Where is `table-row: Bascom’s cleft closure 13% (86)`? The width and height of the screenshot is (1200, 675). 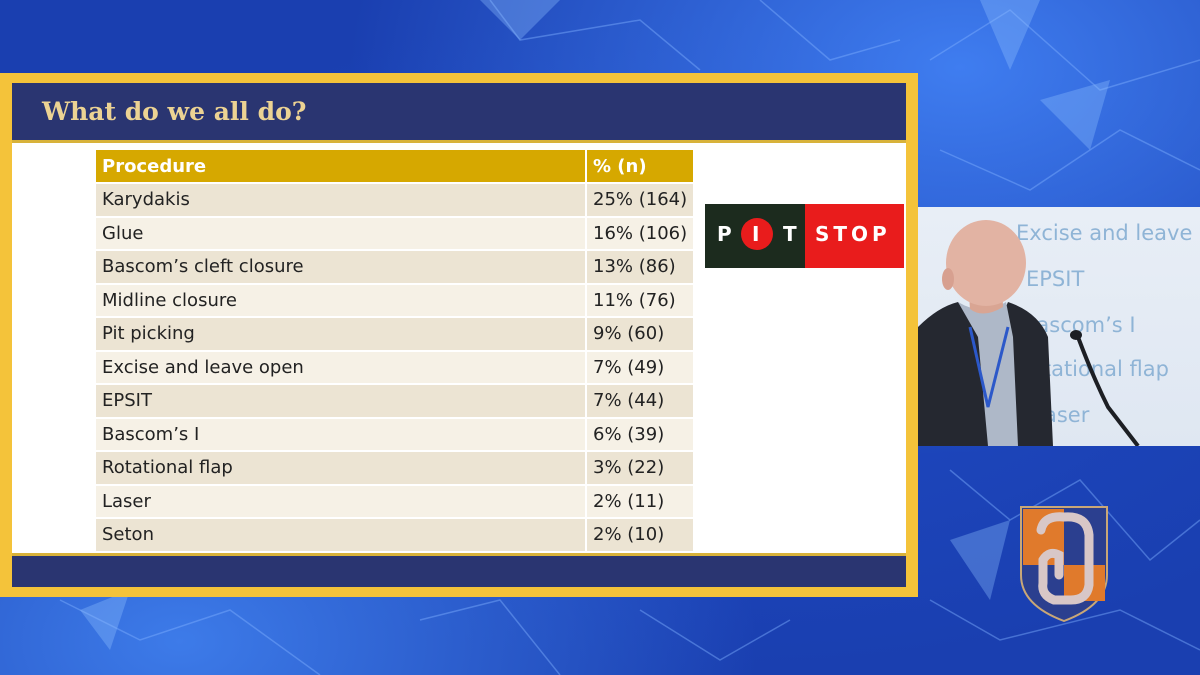 table-row: Bascom’s cleft closure 13% (86) is located at coordinates (396, 266).